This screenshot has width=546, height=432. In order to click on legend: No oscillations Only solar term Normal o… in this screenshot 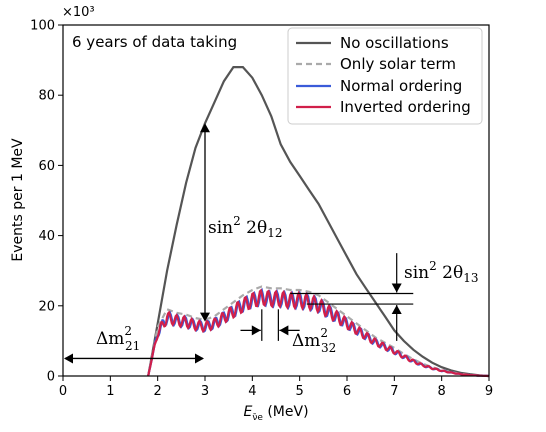, I will do `click(385, 76)`.